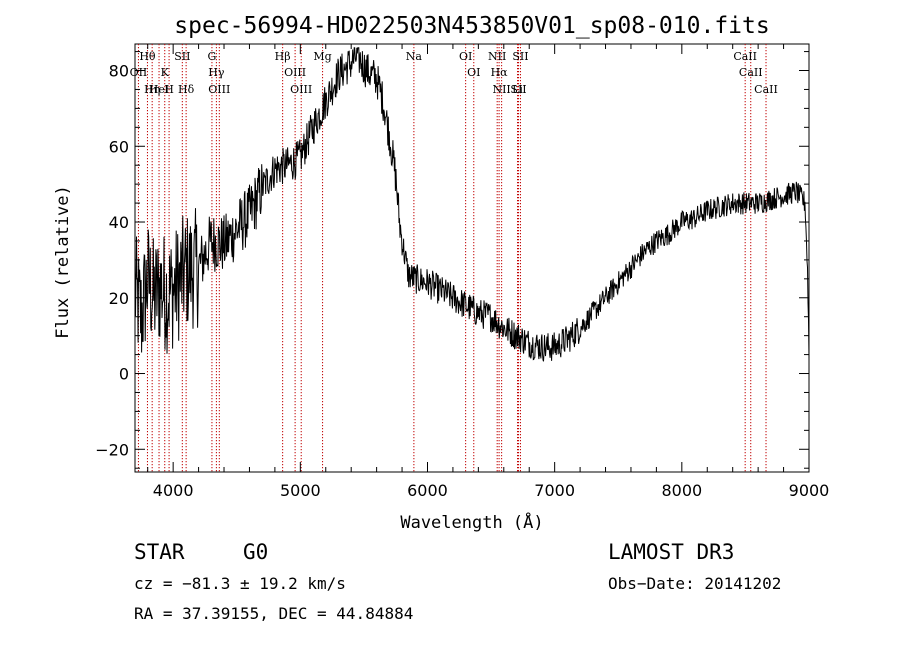  Describe the element at coordinates (147, 56) in the screenshot. I see `spectral-line-label: Hθ` at that location.